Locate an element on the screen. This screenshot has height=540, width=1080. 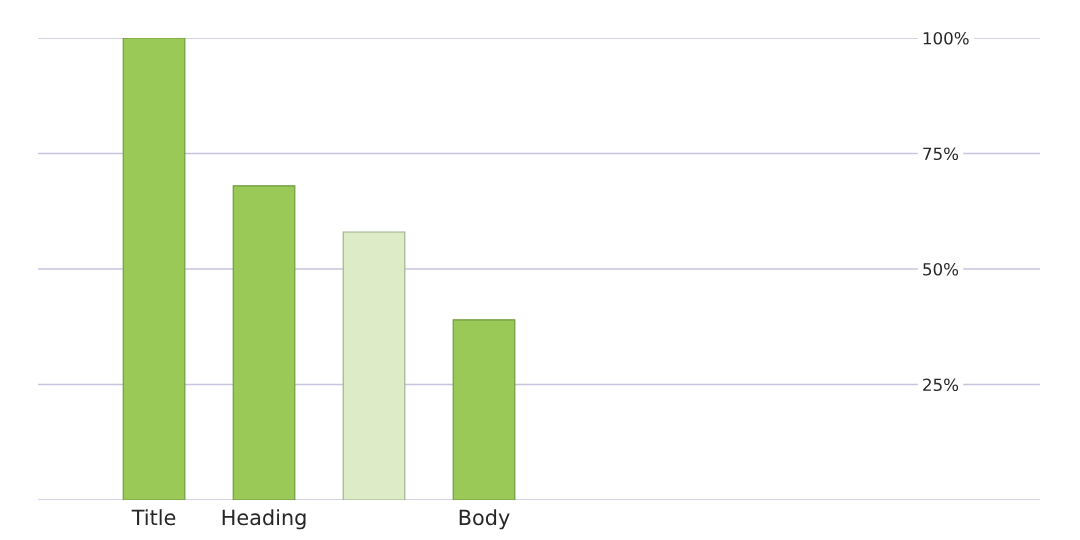
y-tick-label: 100% is located at coordinates (946, 38).